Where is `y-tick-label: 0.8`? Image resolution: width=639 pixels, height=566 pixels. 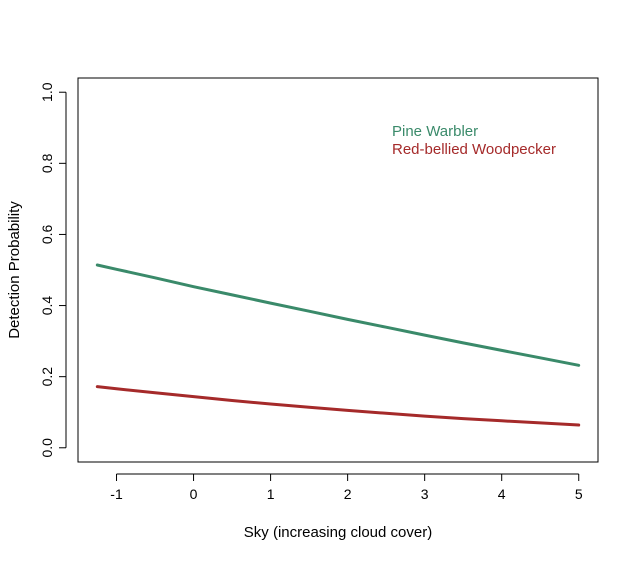 y-tick-label: 0.8 is located at coordinates (47, 163).